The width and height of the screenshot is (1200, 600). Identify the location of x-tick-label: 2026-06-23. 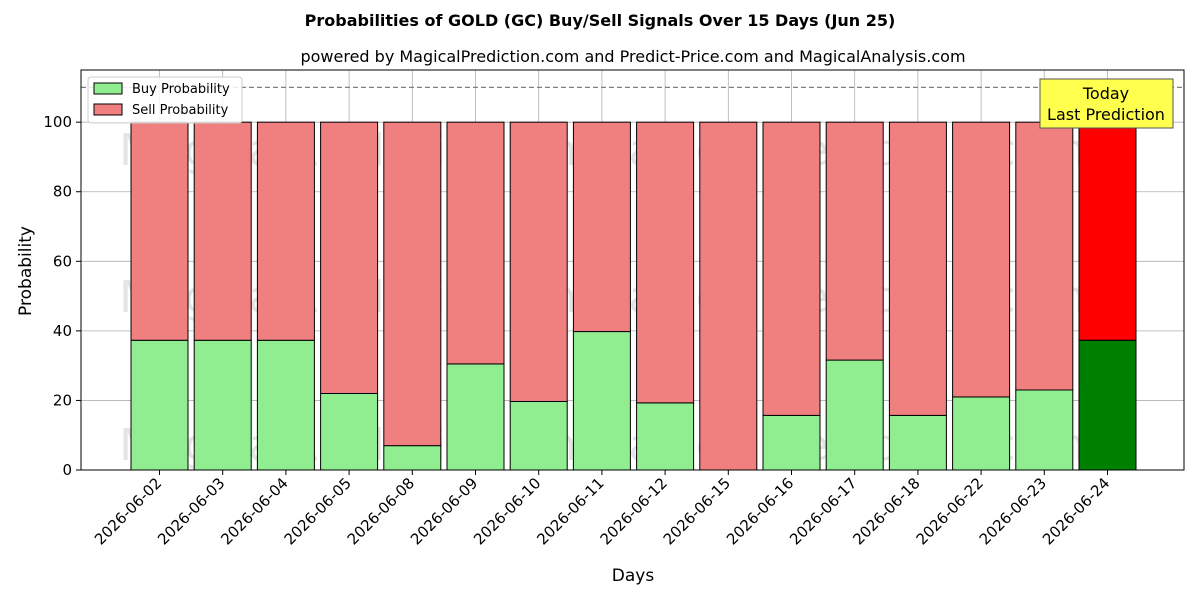
(1013, 511).